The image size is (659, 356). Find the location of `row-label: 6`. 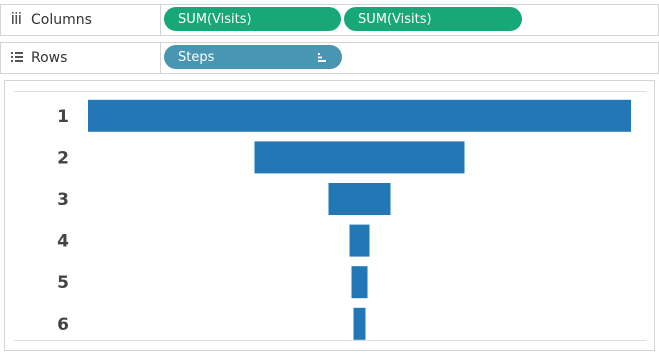

row-label: 6 is located at coordinates (63, 325).